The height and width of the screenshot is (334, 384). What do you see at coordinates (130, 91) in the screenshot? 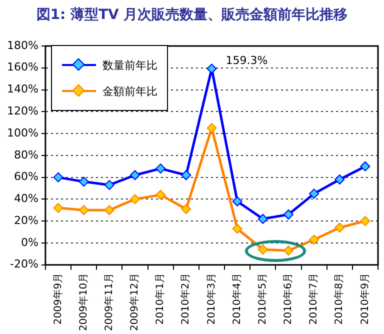
I see `legend-label: 金額前年比` at bounding box center [130, 91].